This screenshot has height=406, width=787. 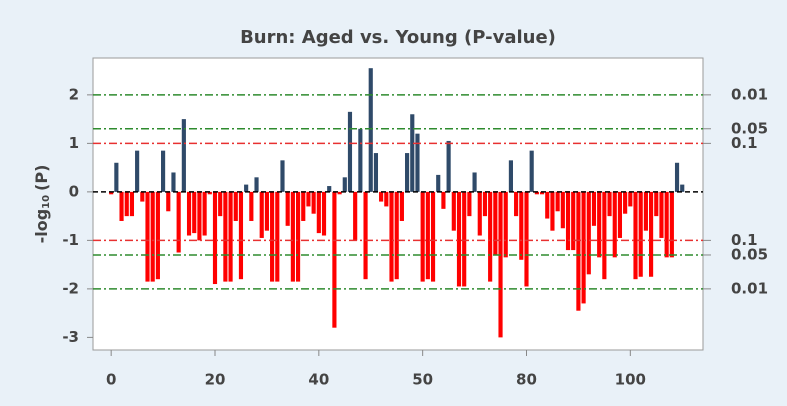 What do you see at coordinates (70, 240) in the screenshot?
I see `y-tick-label: -1` at bounding box center [70, 240].